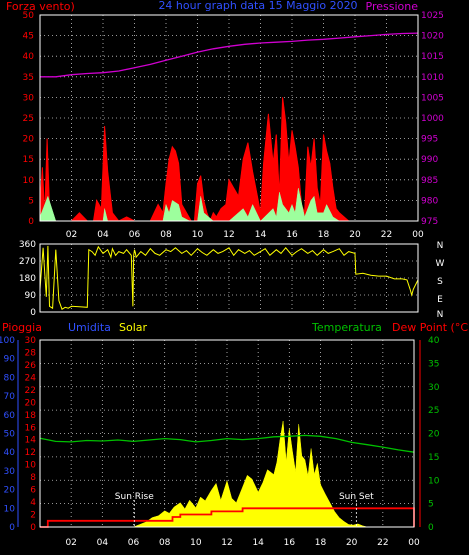 This screenshot has height=555, width=469. Describe the element at coordinates (10, 416) in the screenshot. I see `humidity-tick-label: 60` at that location.